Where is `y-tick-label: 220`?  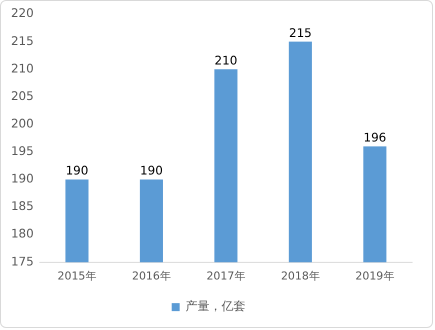
y-tick-label: 220 is located at coordinates (22, 13).